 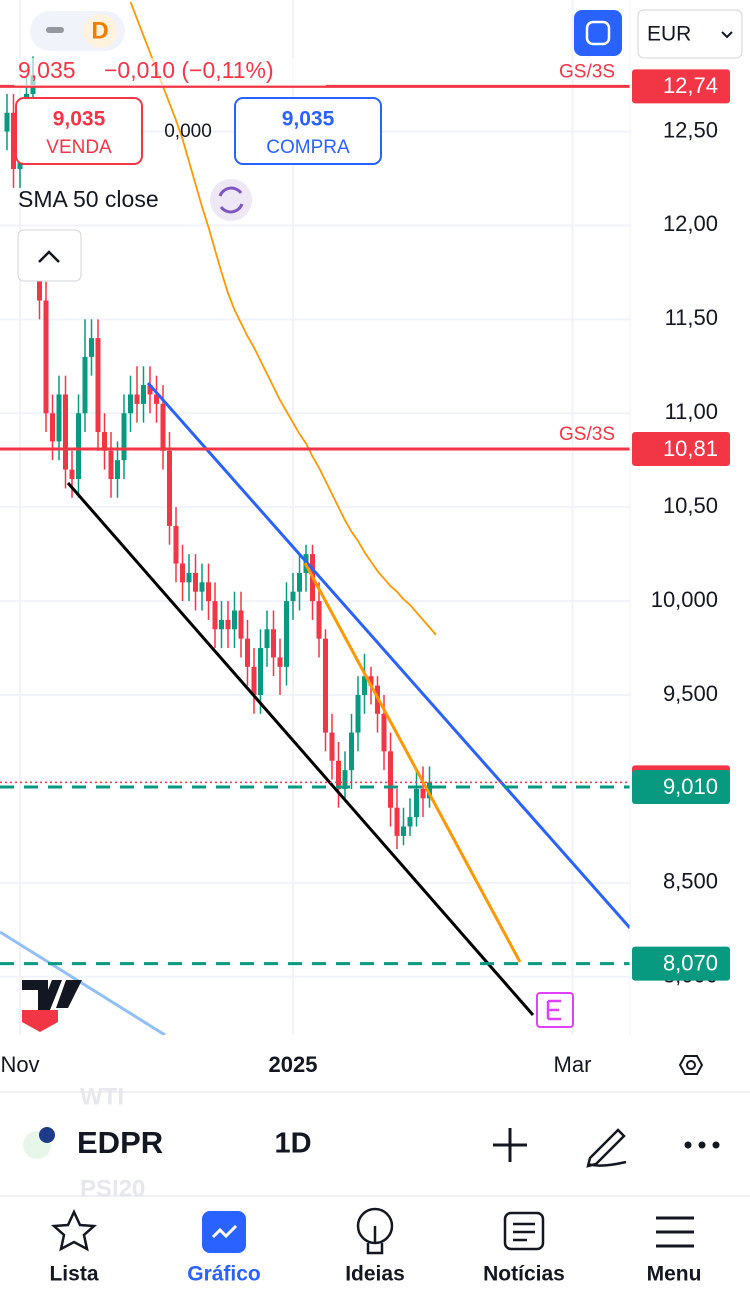 I want to click on nav-icon-noticias, so click(x=524, y=1231).